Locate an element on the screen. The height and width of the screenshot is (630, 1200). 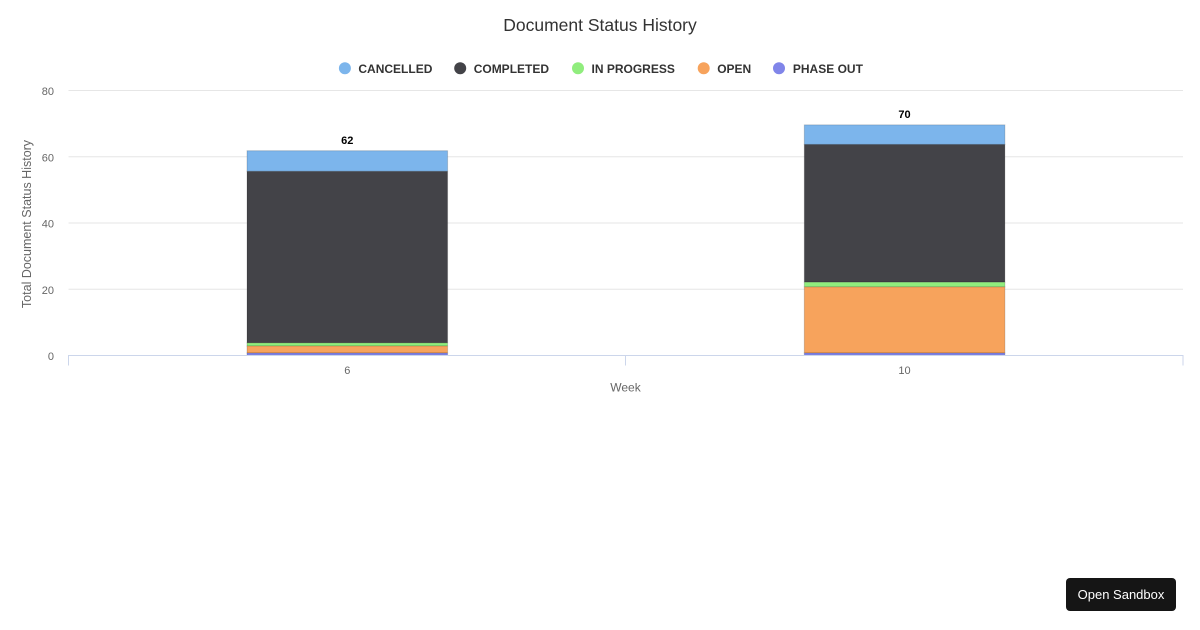
svg-text: 10 is located at coordinates (904, 371).